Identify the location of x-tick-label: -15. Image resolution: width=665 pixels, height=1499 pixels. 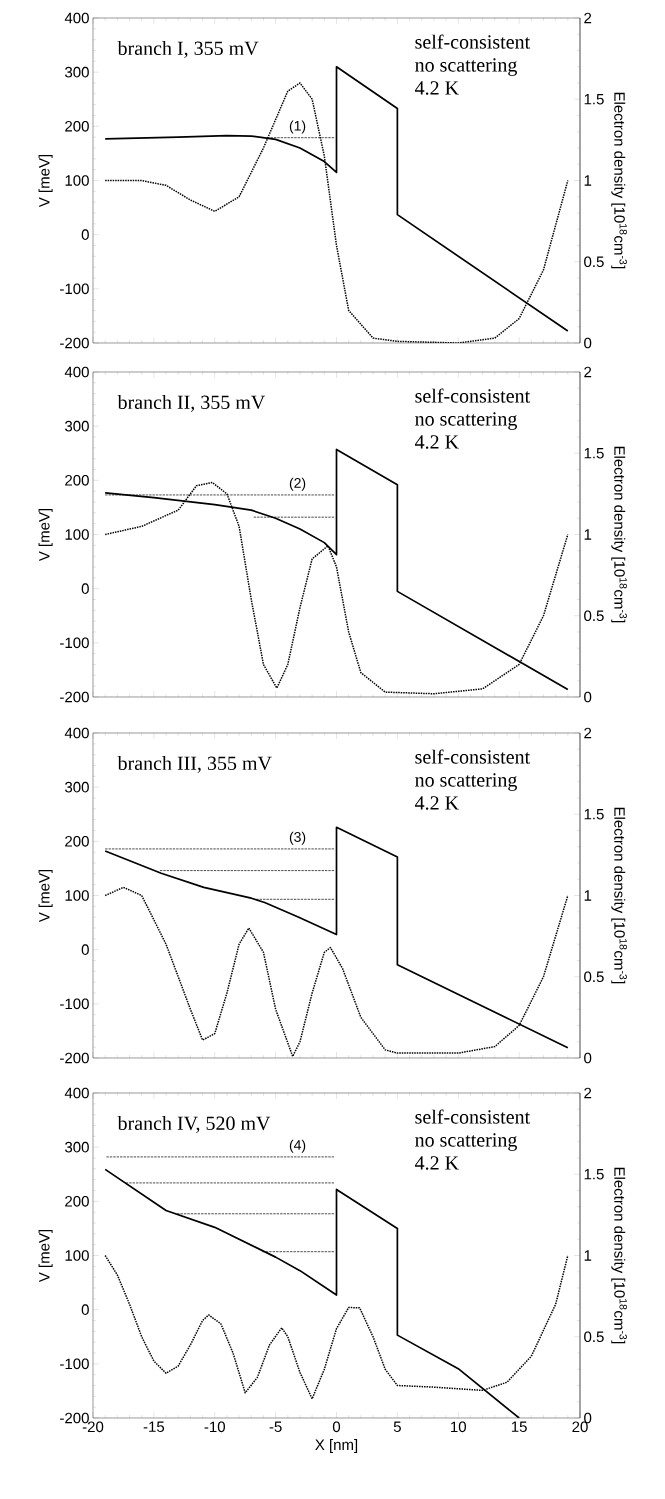
(154, 1426).